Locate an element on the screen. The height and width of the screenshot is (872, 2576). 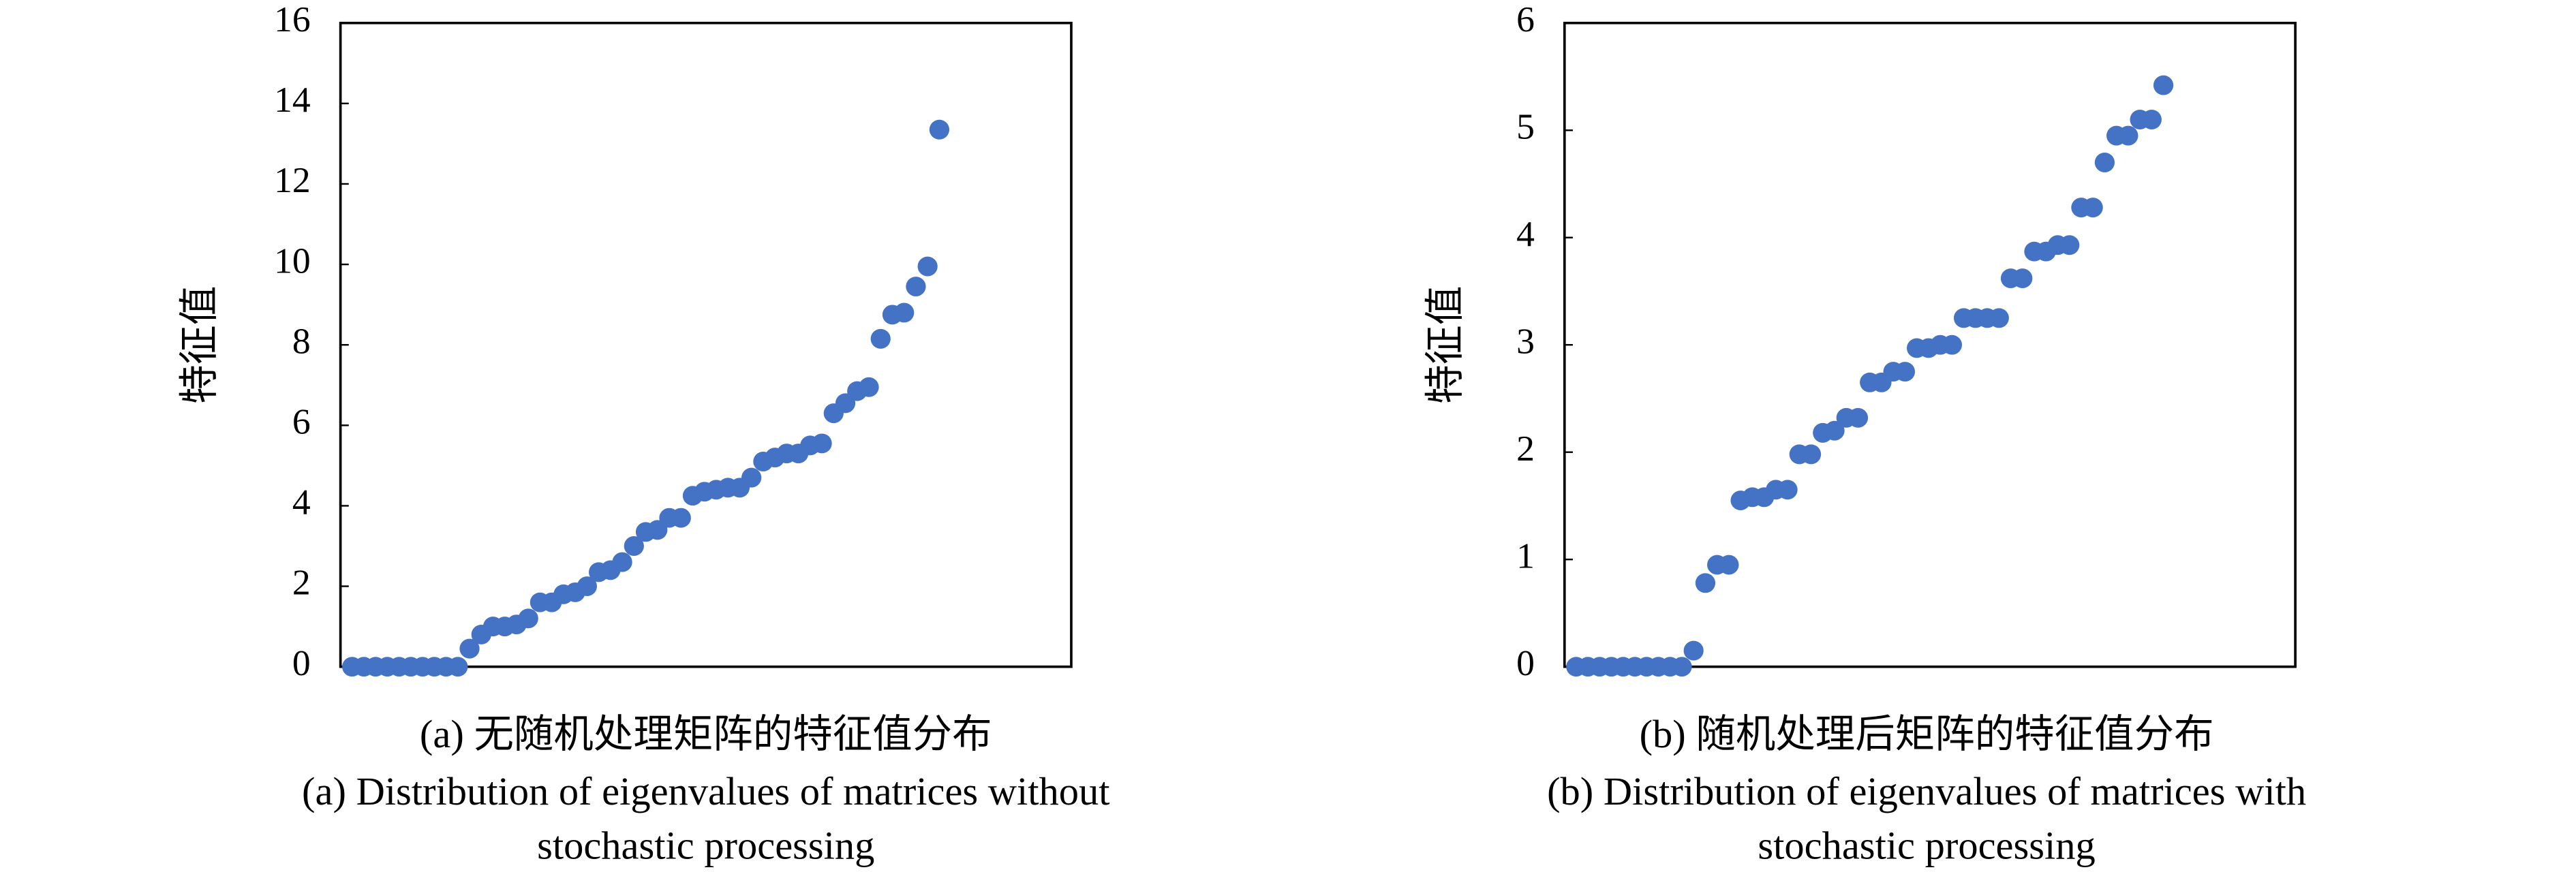
y-tick-label: 10 is located at coordinates (292, 260).